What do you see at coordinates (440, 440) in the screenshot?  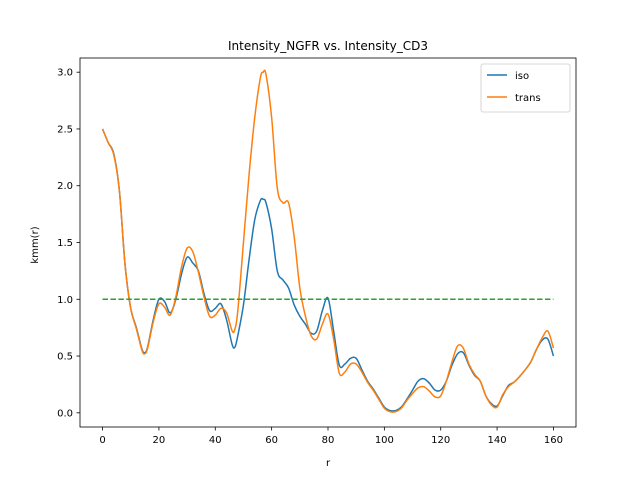 I see `x-tick-label: 120` at bounding box center [440, 440].